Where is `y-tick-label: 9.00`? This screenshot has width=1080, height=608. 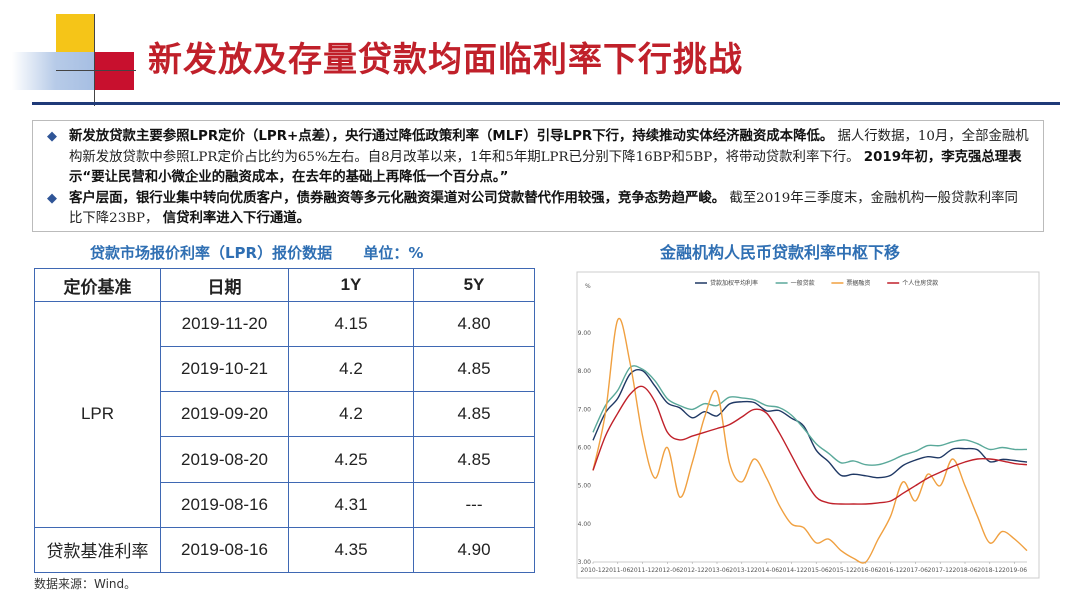 y-tick-label: 9.00 is located at coordinates (585, 333).